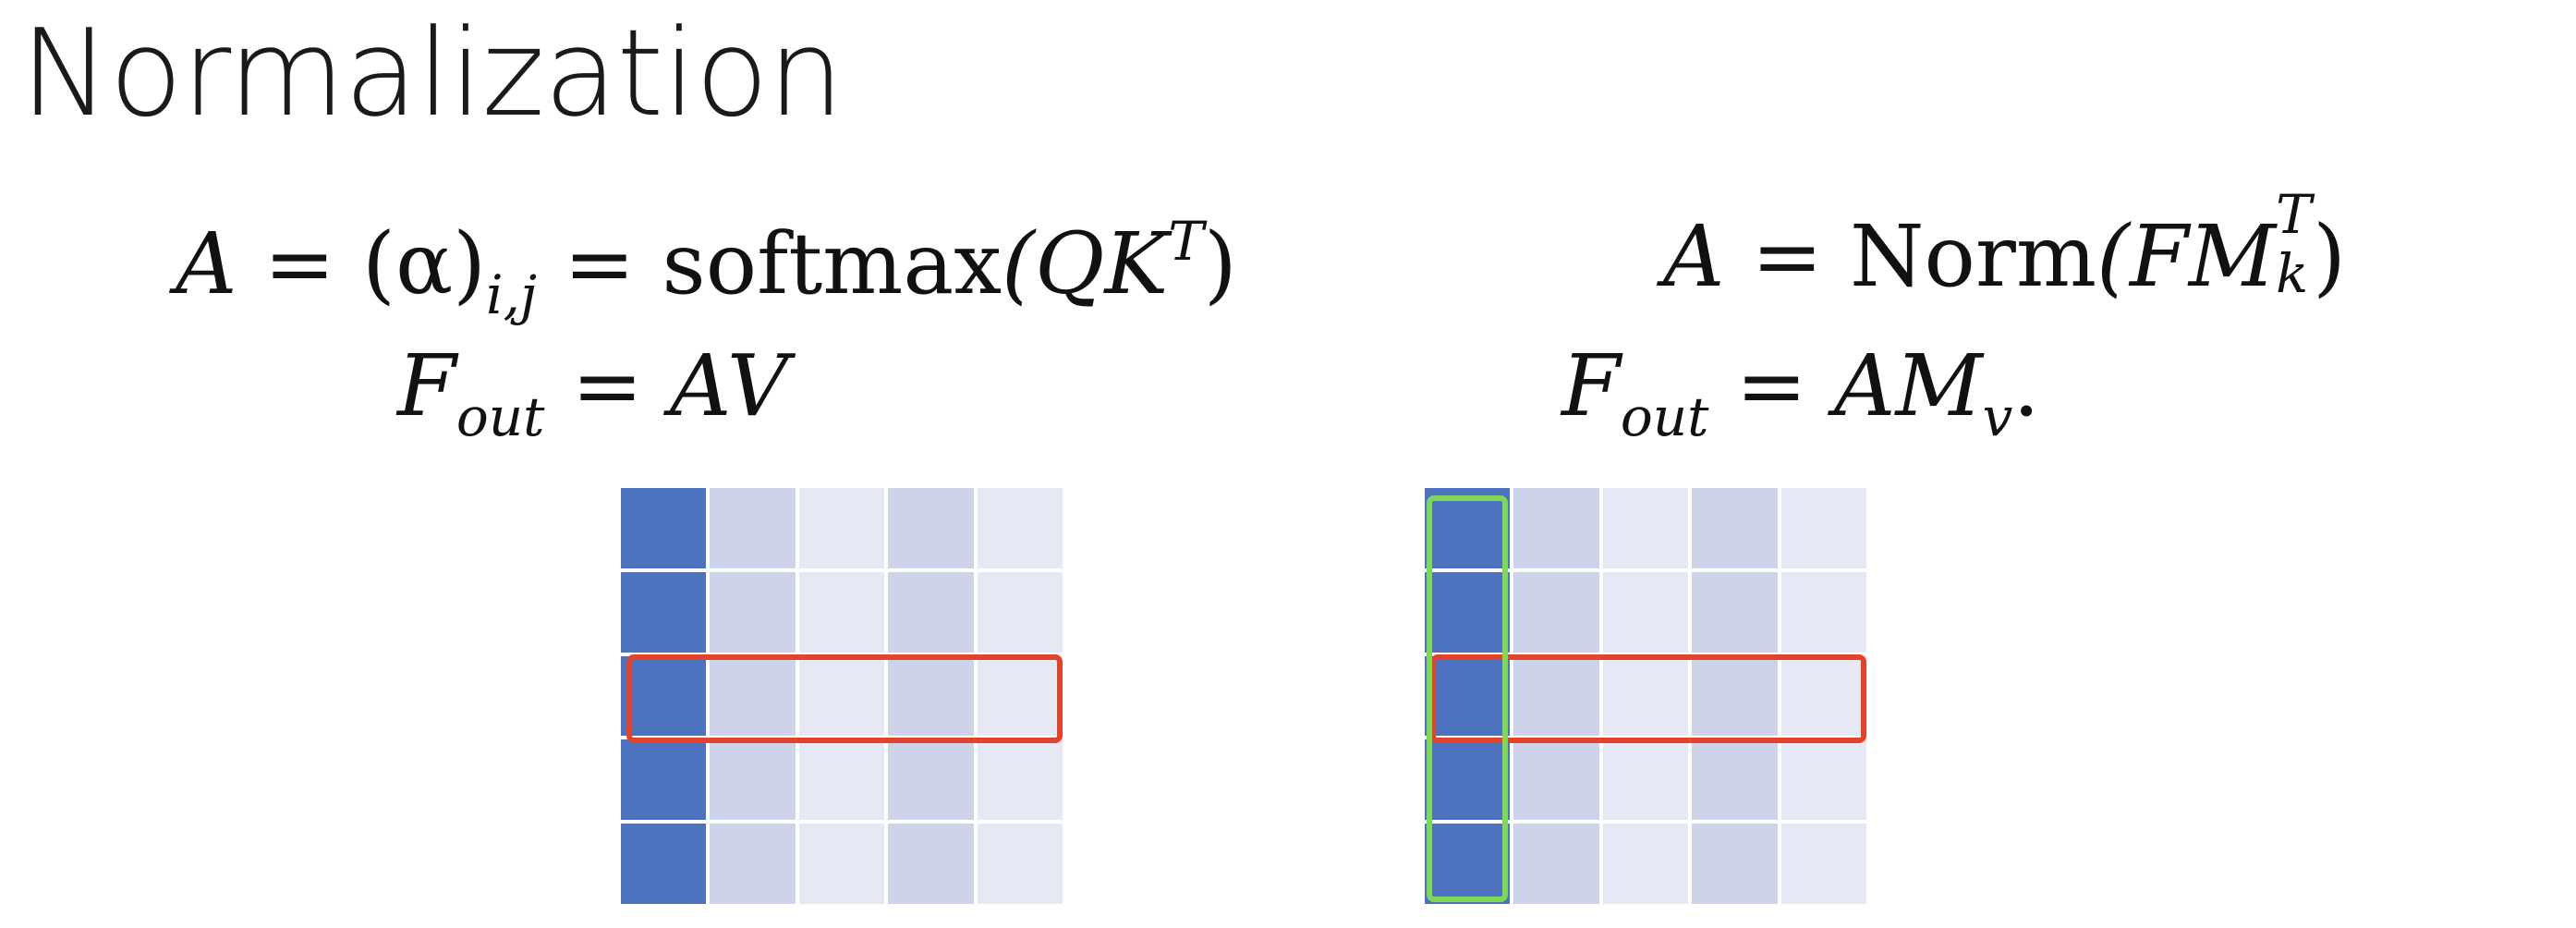  Describe the element at coordinates (1908, 385) in the screenshot. I see `eq-am: AM` at that location.